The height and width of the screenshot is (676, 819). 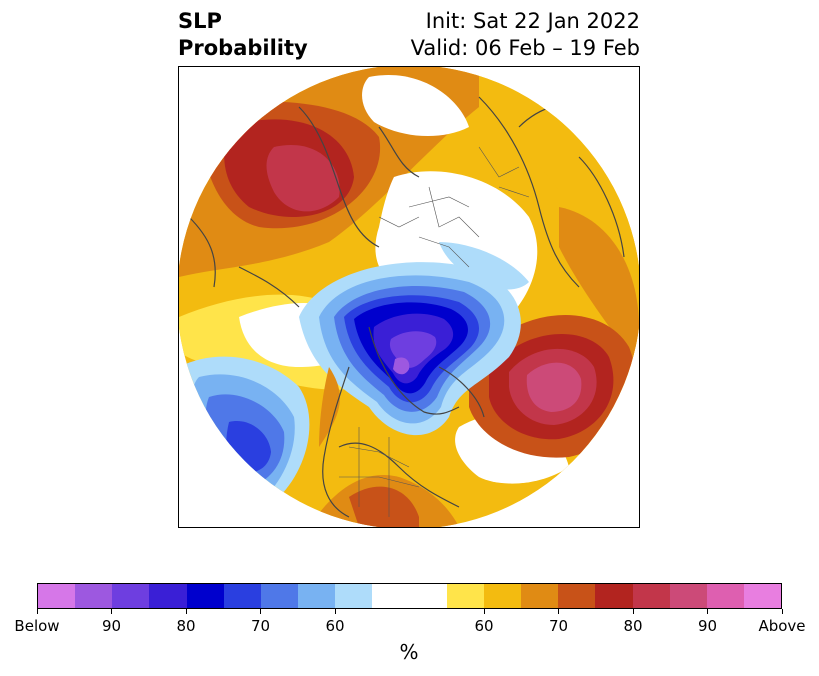 I want to click on valid-range: Valid: 06 Feb – 19 Feb, so click(x=525, y=48).